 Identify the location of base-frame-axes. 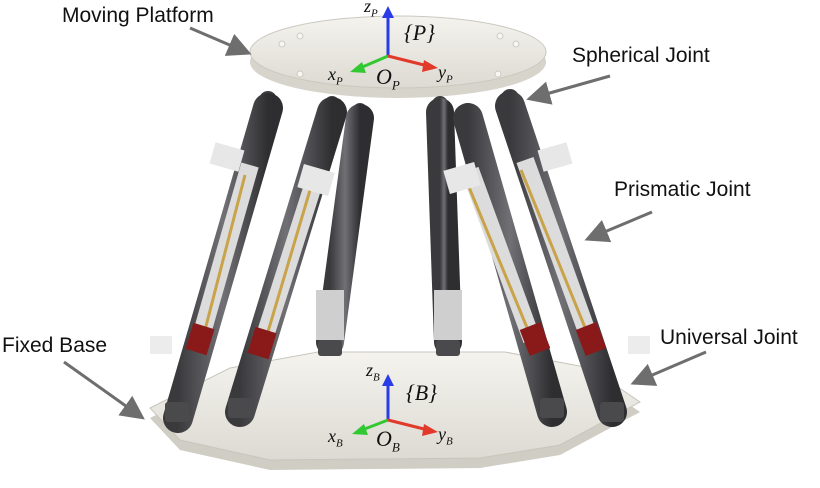
(395, 405).